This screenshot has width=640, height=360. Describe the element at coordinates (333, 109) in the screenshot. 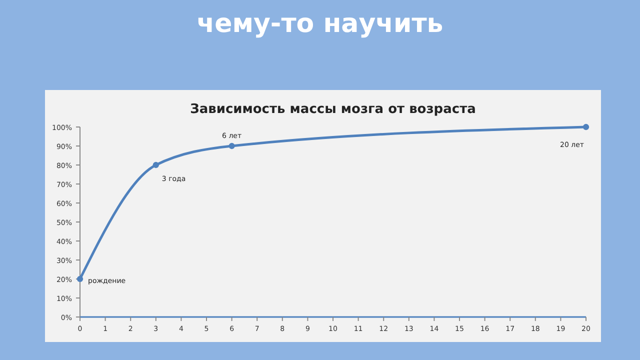

I see `chart-title: Зависимость массы мозга от возраста` at that location.